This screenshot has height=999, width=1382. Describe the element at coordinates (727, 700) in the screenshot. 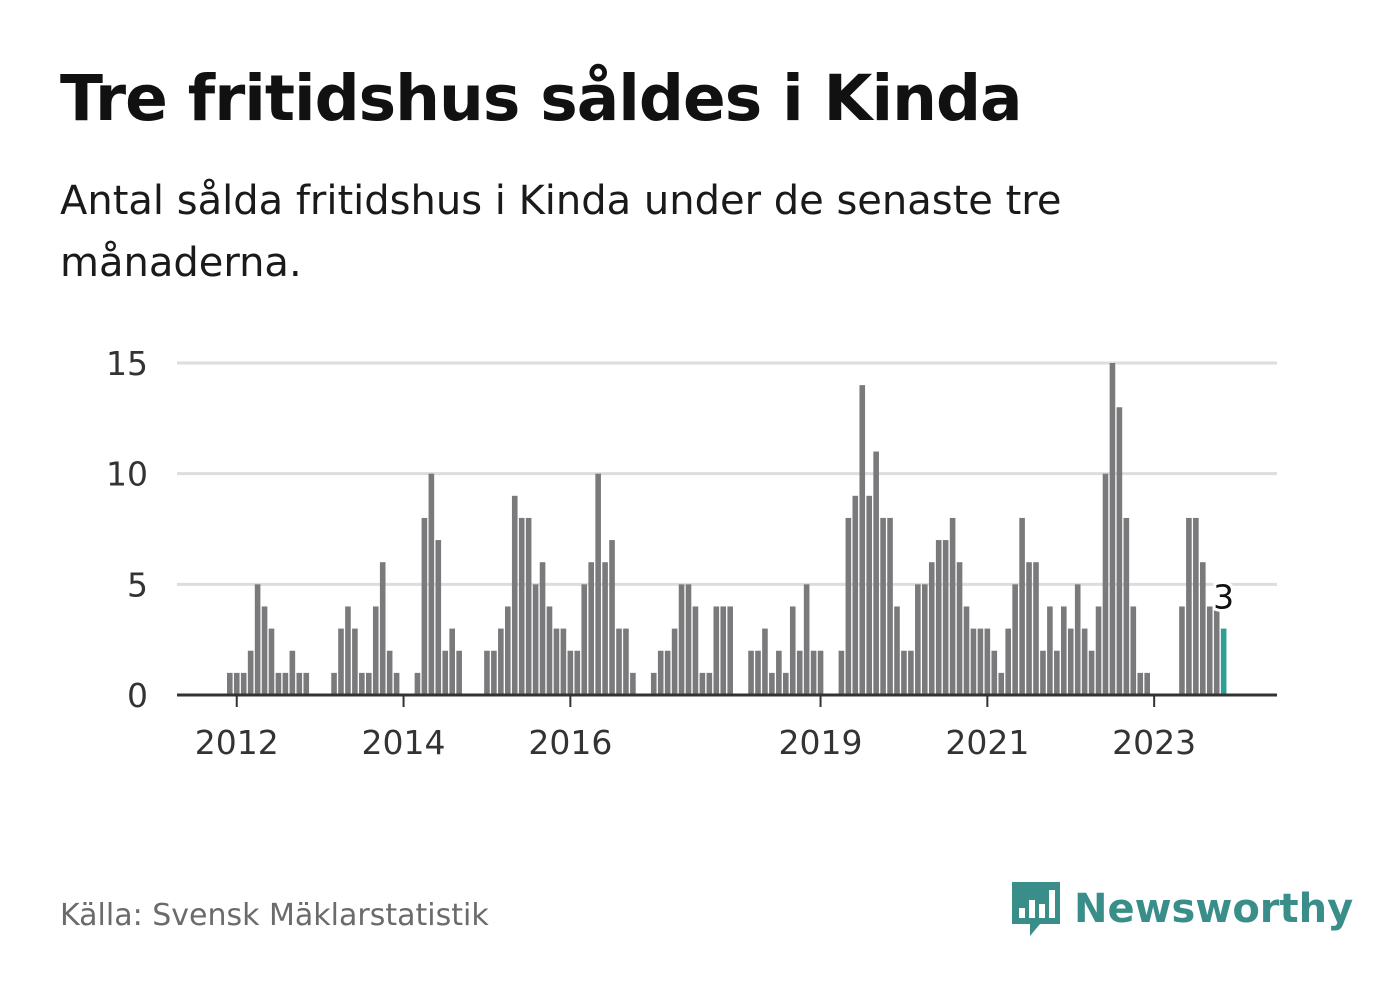

I see `axes` at that location.